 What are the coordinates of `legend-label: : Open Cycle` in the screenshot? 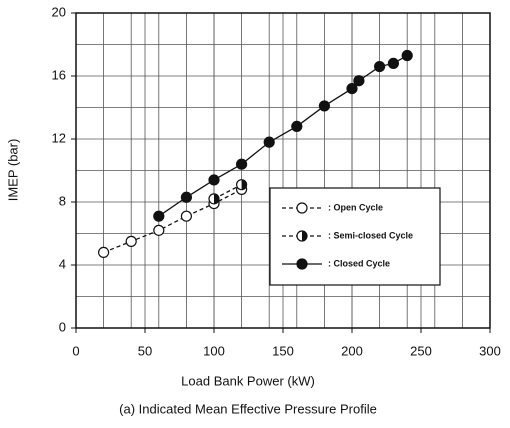 It's located at (355, 207).